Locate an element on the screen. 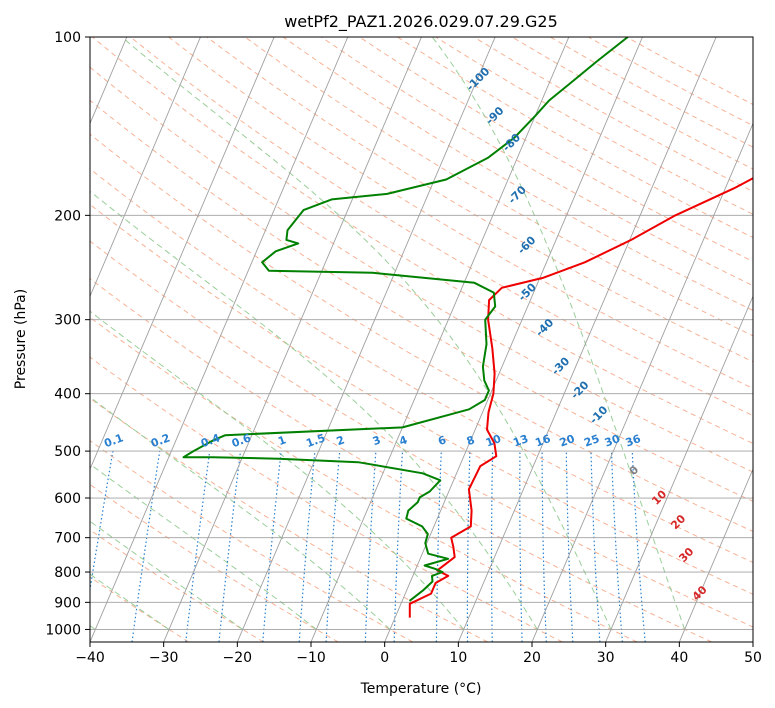 This screenshot has height=708, width=775. mixing-ratio-label: 16 is located at coordinates (542, 441).